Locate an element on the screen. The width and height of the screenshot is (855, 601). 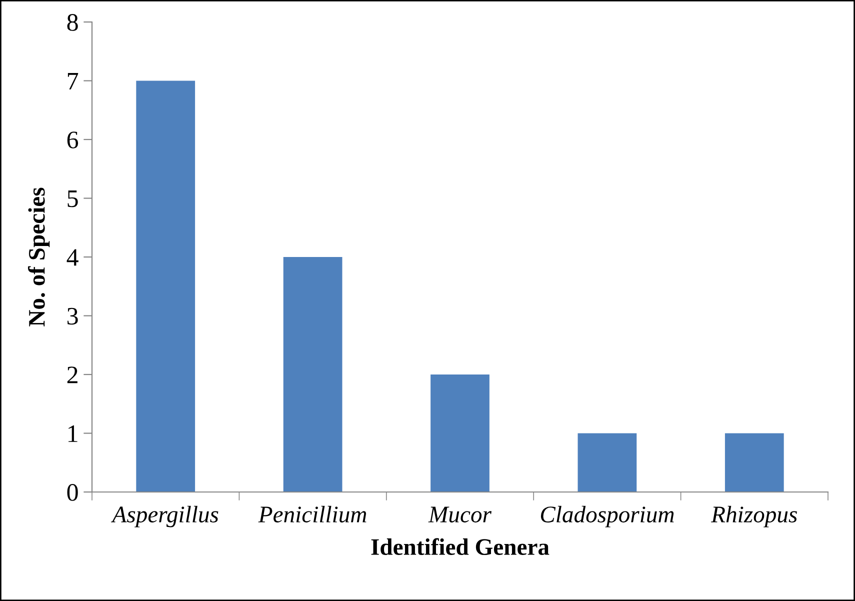
y-axis-title: No. of Species is located at coordinates (39, 257).